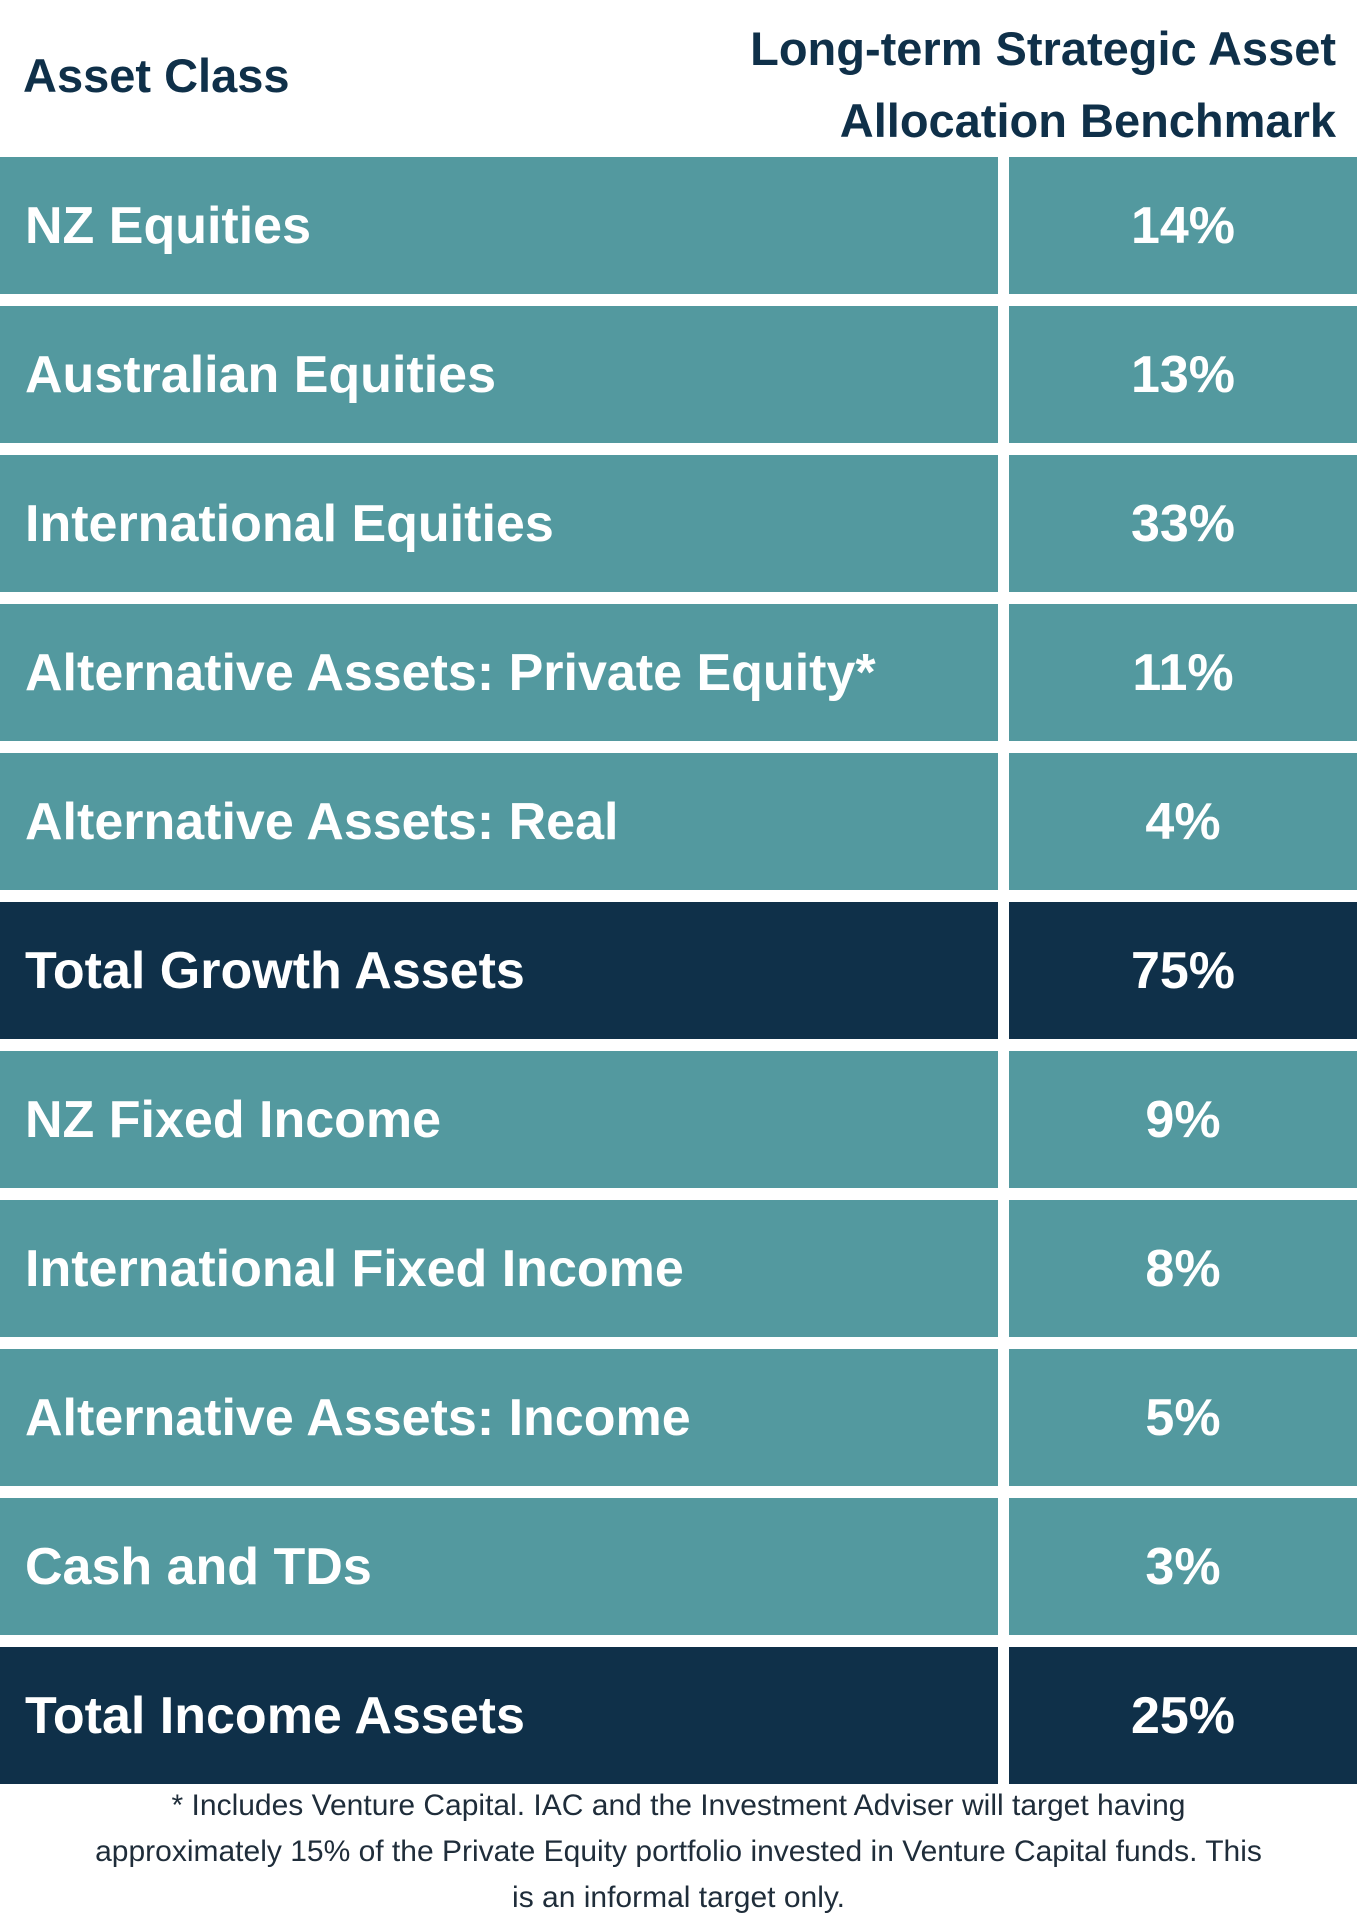 The height and width of the screenshot is (1921, 1357). I want to click on table-row: Australian Equities 13%, so click(678, 374).